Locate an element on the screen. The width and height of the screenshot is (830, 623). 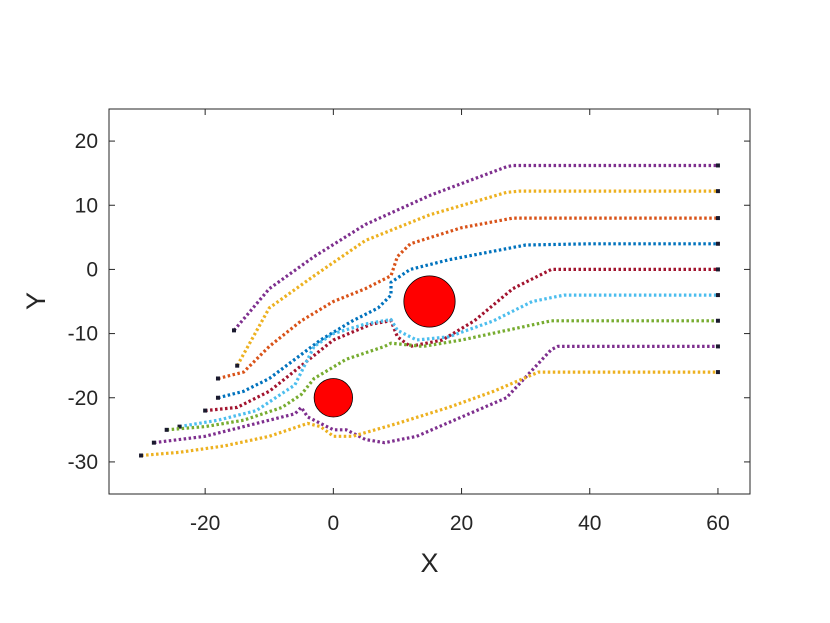
y-tick-label: 10 is located at coordinates (86, 205).